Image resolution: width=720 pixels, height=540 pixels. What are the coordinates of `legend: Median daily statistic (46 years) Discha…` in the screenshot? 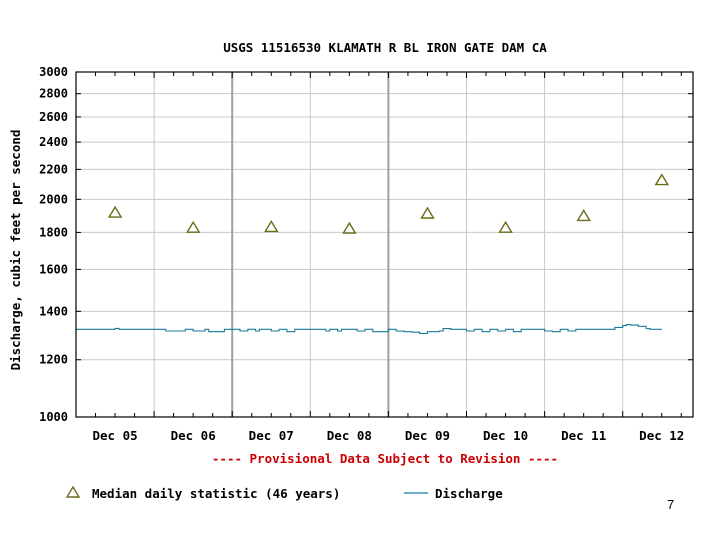 It's located at (284, 493).